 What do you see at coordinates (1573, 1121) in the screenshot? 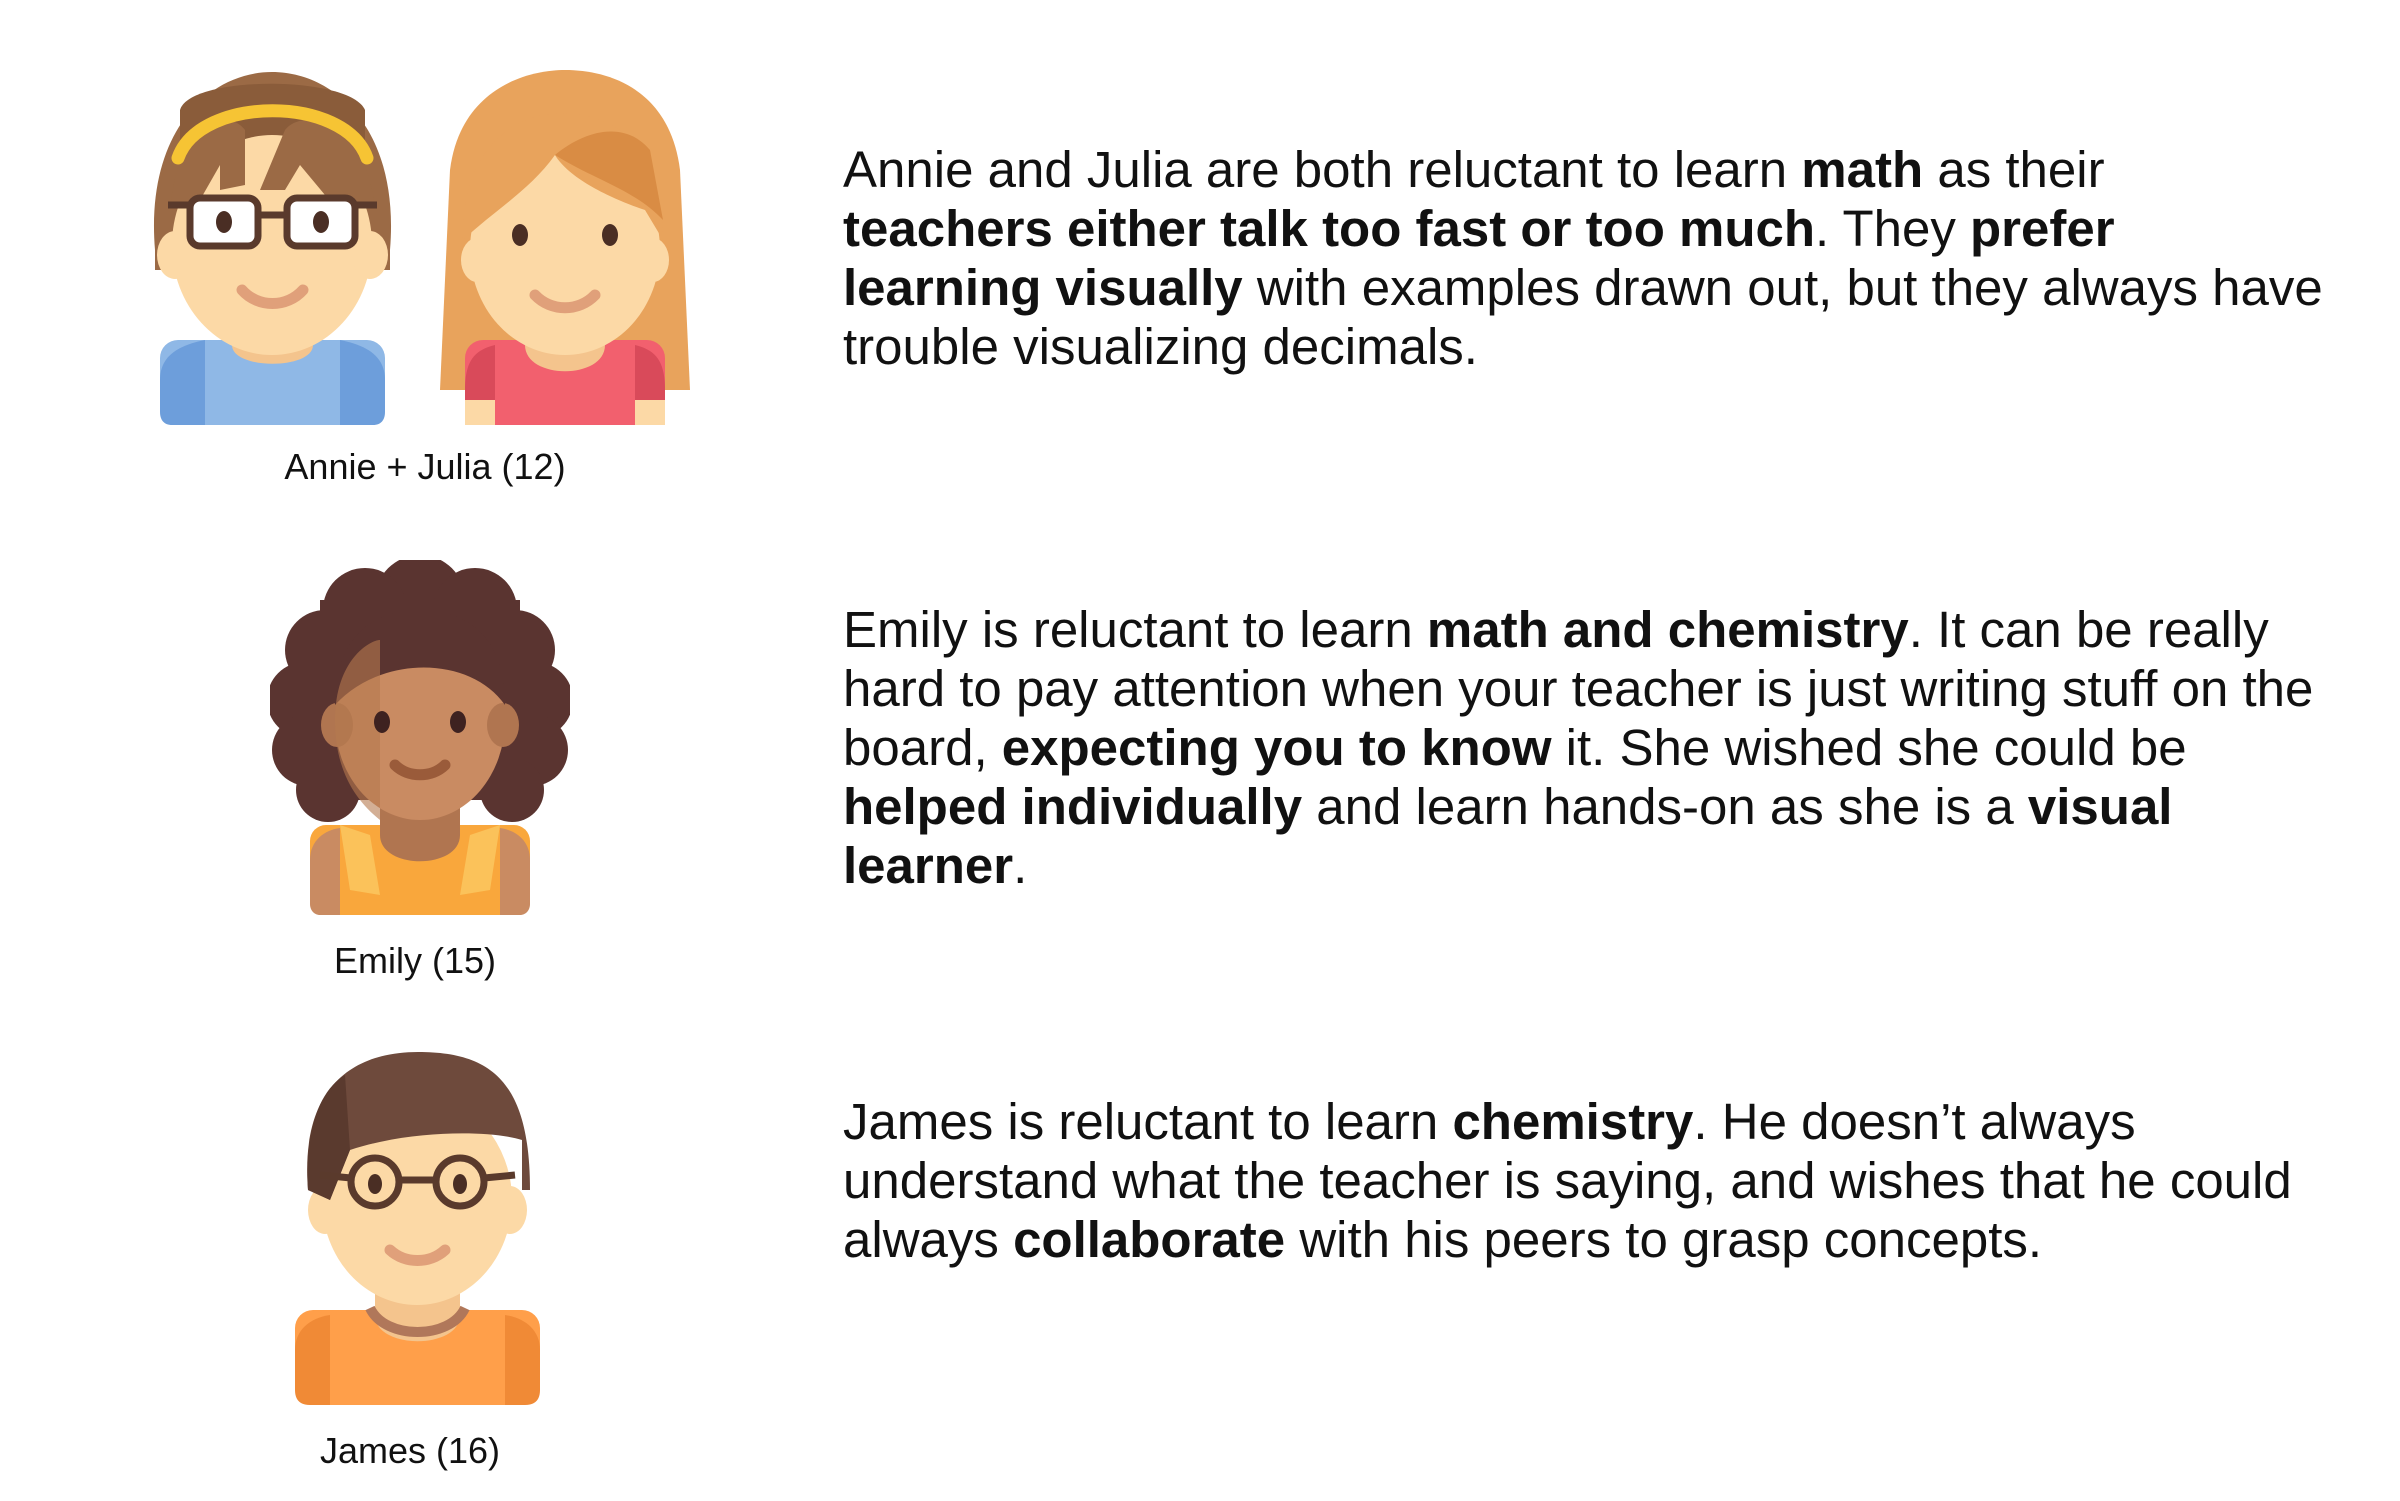
I see `emphasis-text: chemistry` at bounding box center [1573, 1121].